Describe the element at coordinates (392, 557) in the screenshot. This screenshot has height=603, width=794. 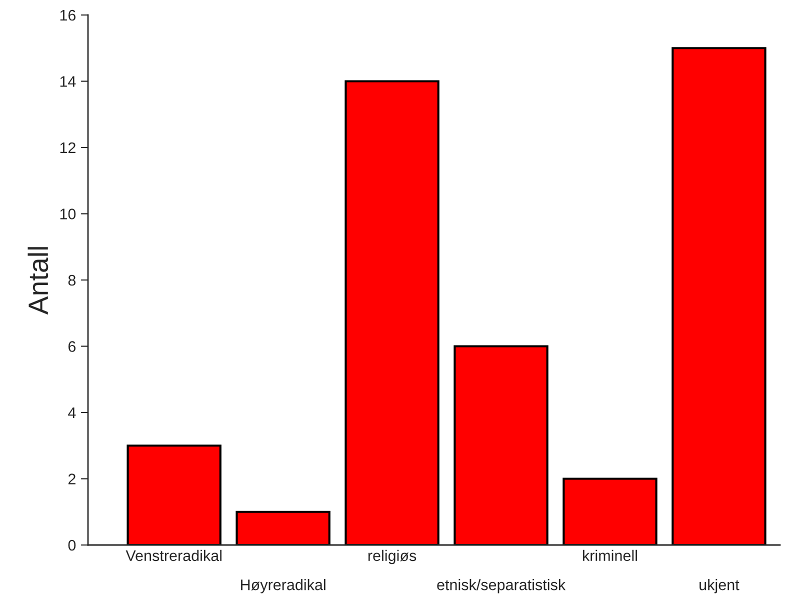
I see `x-tick-label: religiøs` at that location.